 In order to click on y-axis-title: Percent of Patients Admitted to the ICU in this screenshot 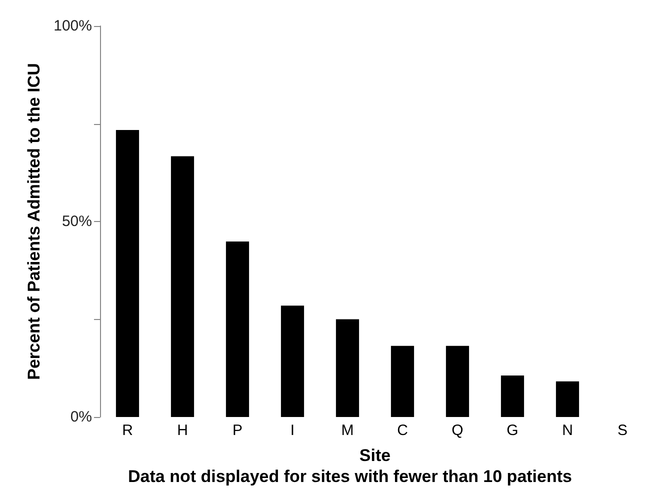, I will do `click(34, 221)`.